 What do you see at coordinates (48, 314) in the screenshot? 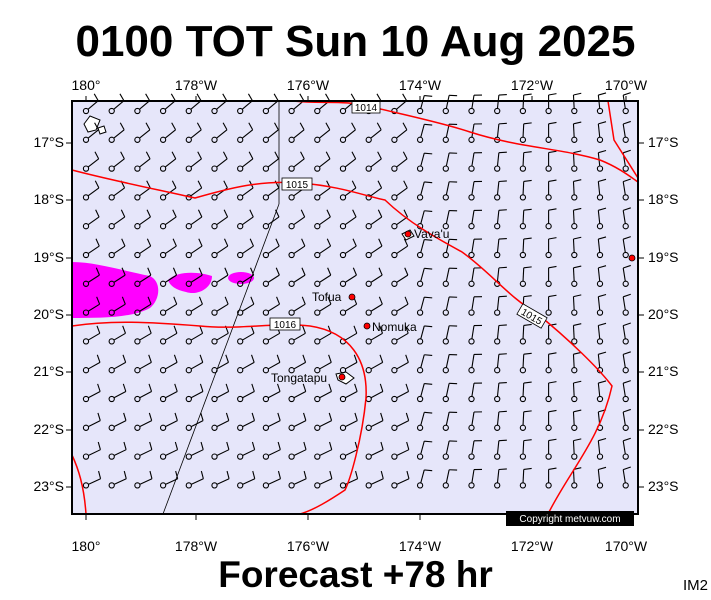
I see `lat-label-left: 20°S` at bounding box center [48, 314].